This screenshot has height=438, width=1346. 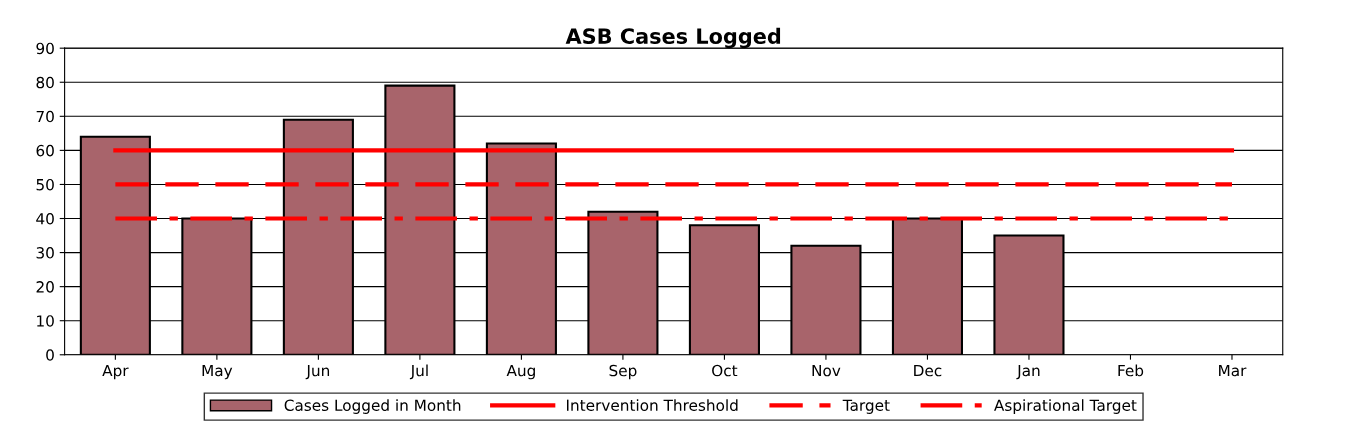 I want to click on y-tick-label: 0, so click(x=50, y=355).